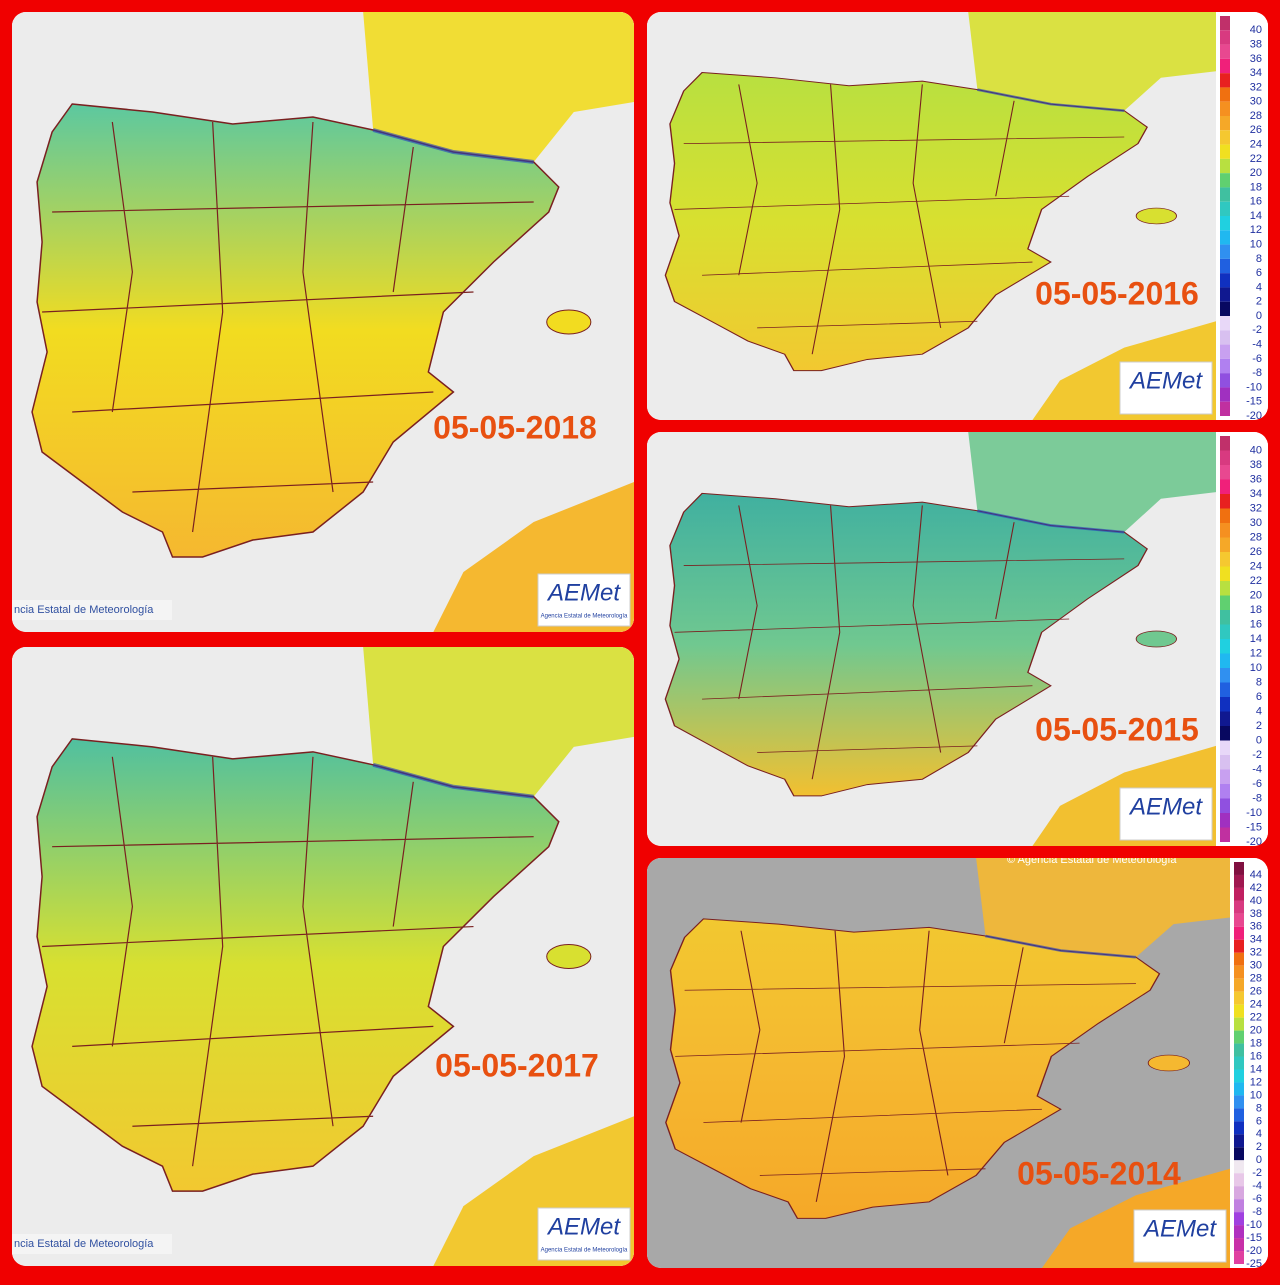  Describe the element at coordinates (1257, 798) in the screenshot. I see `legend-label: -8` at that location.